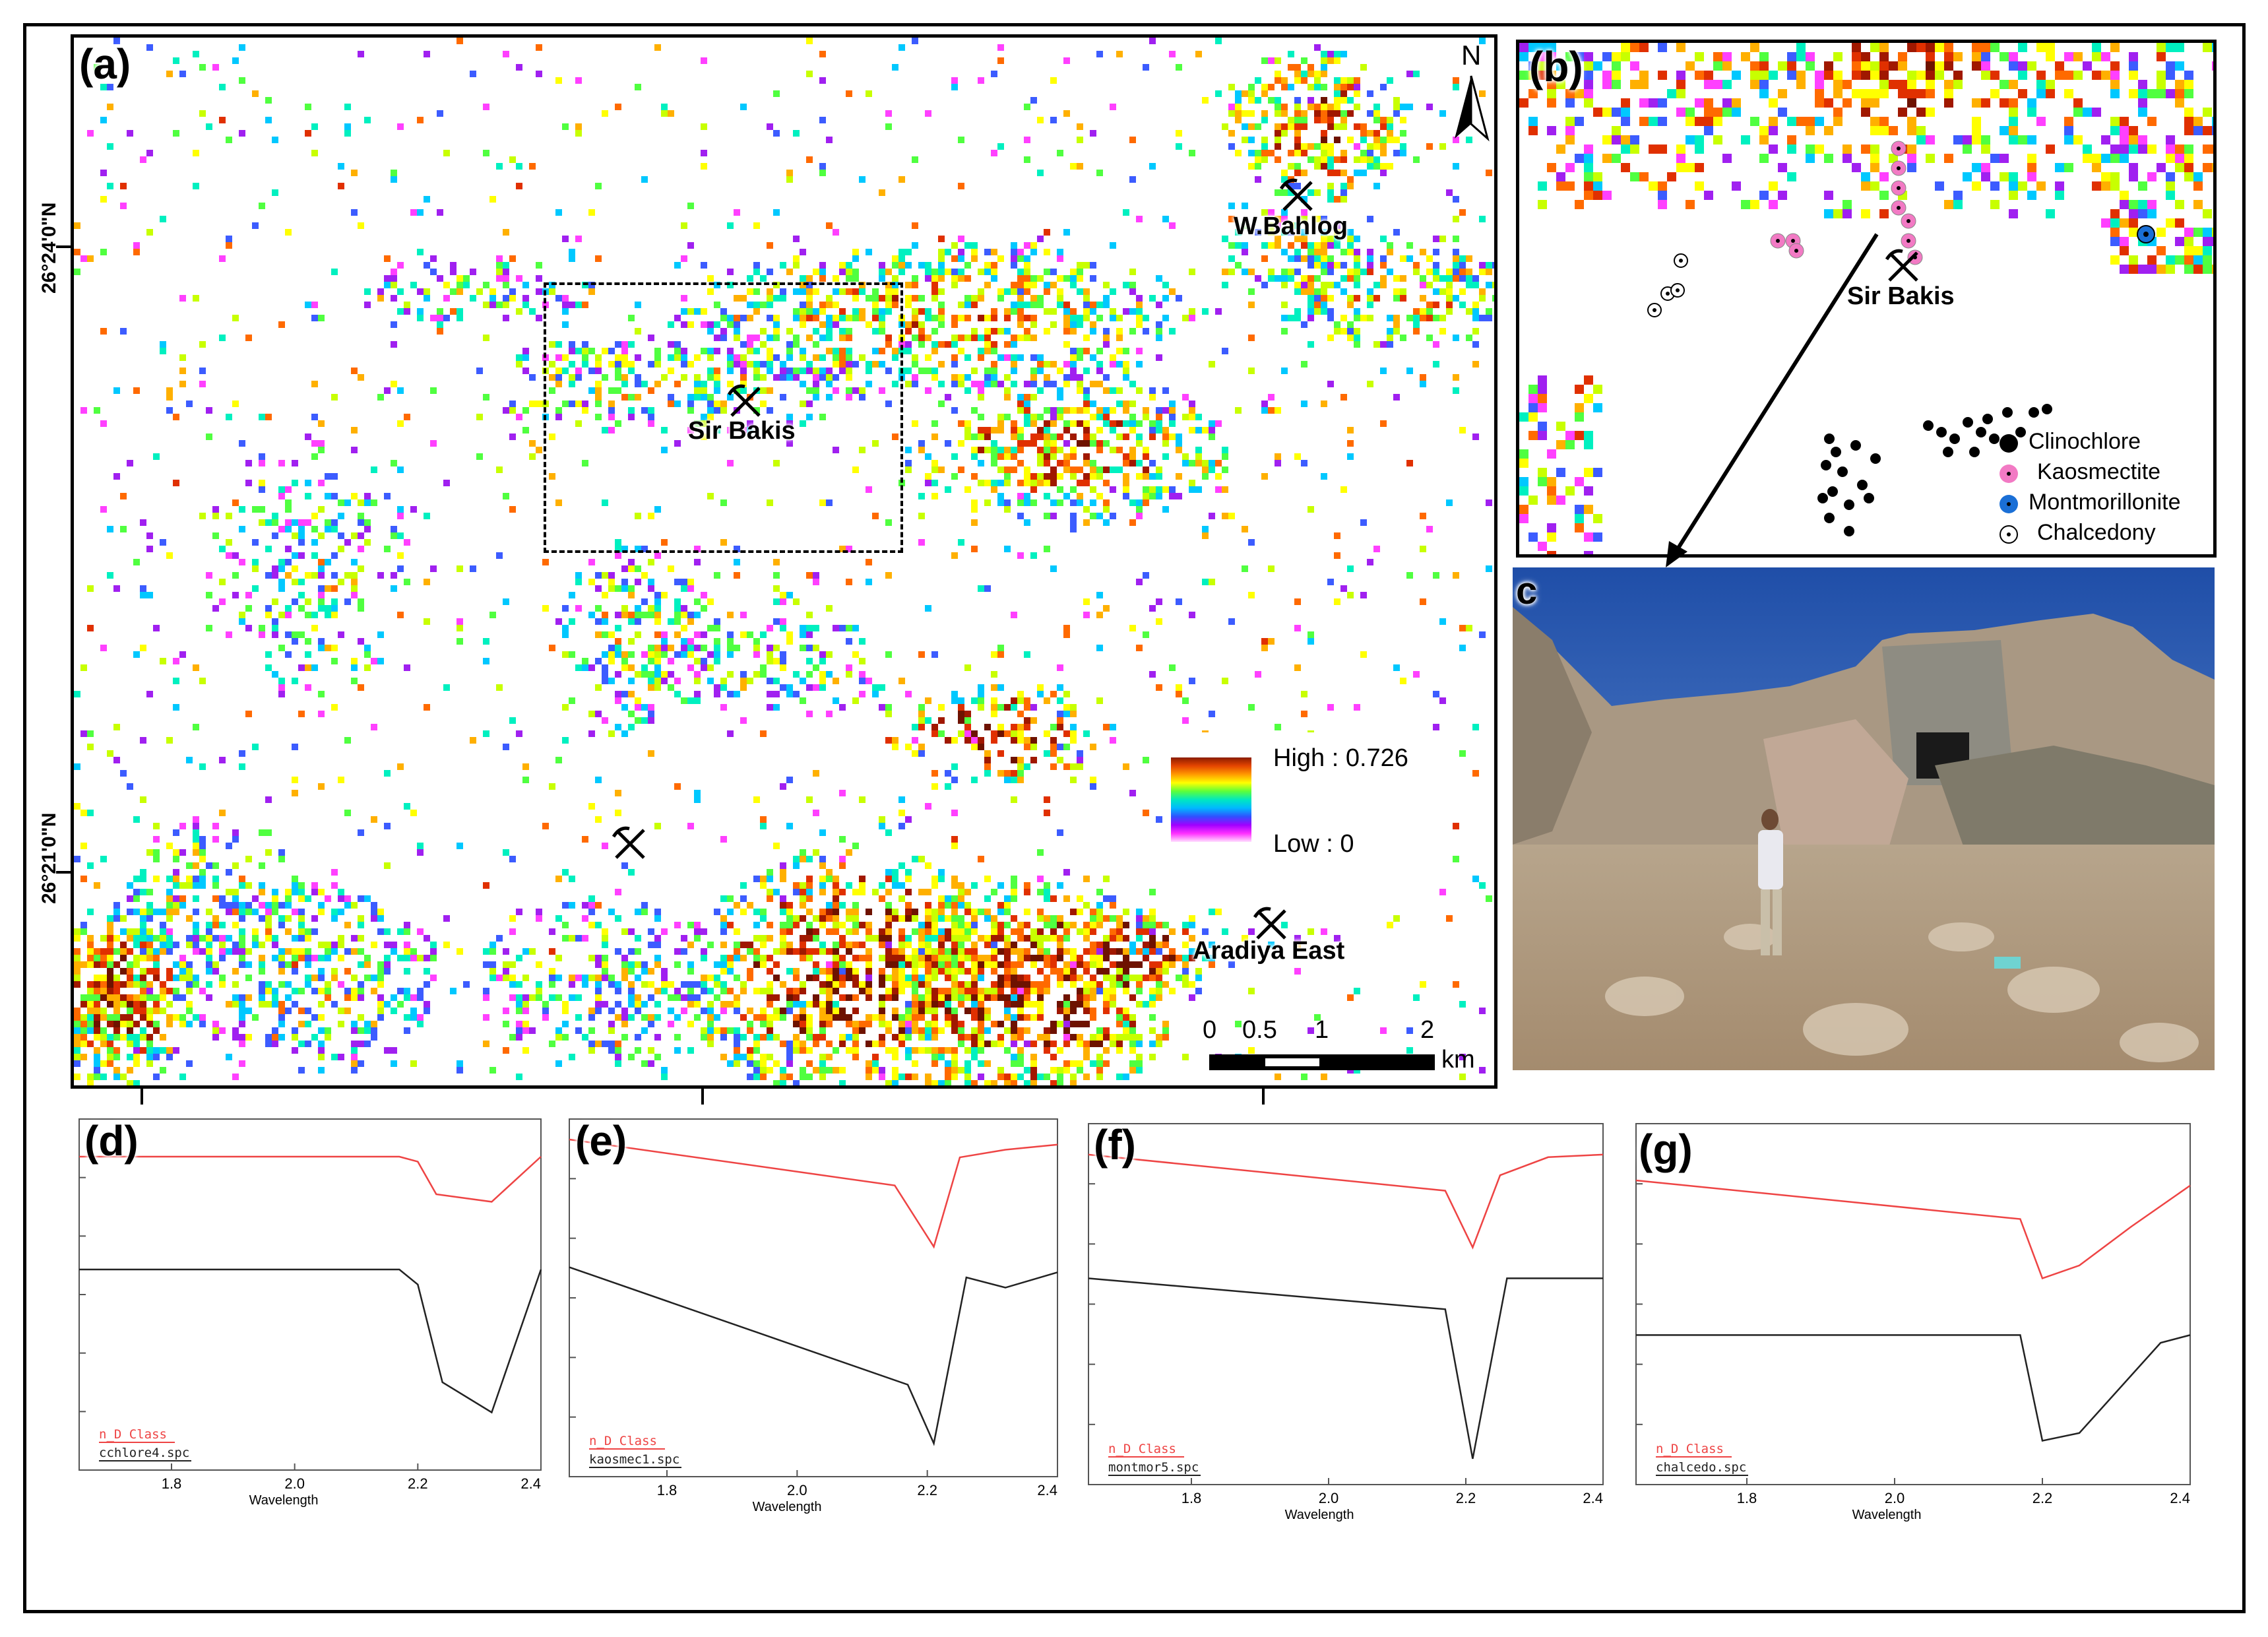 This screenshot has width=2268, height=1637. I want to click on panel-label-c: c, so click(1527, 590).